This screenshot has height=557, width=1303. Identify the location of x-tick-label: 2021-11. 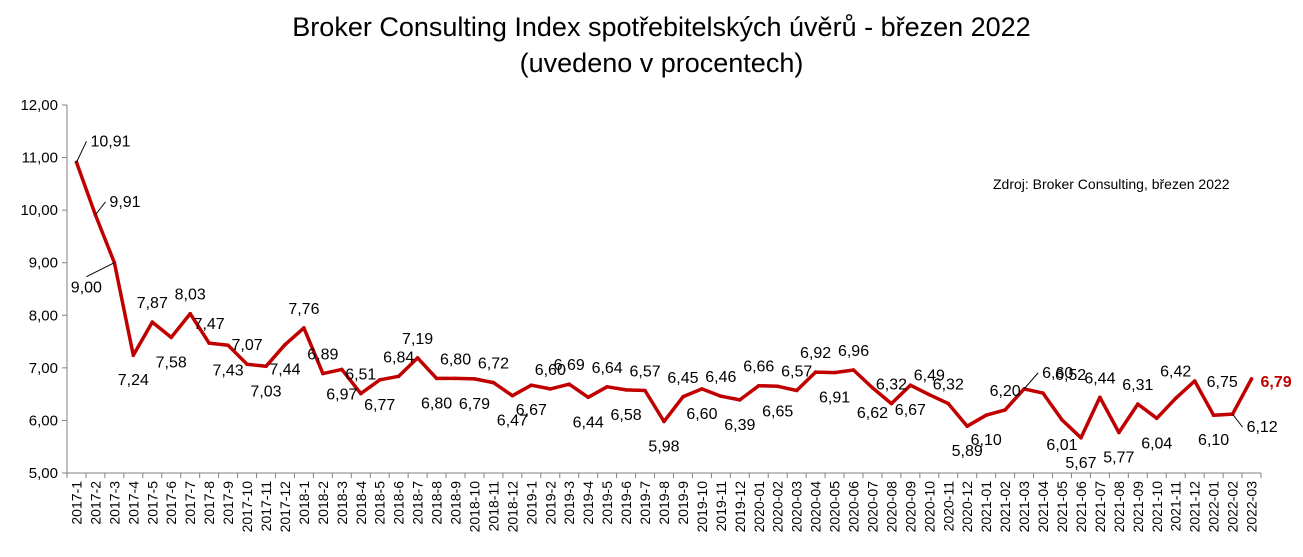
(1176, 506).